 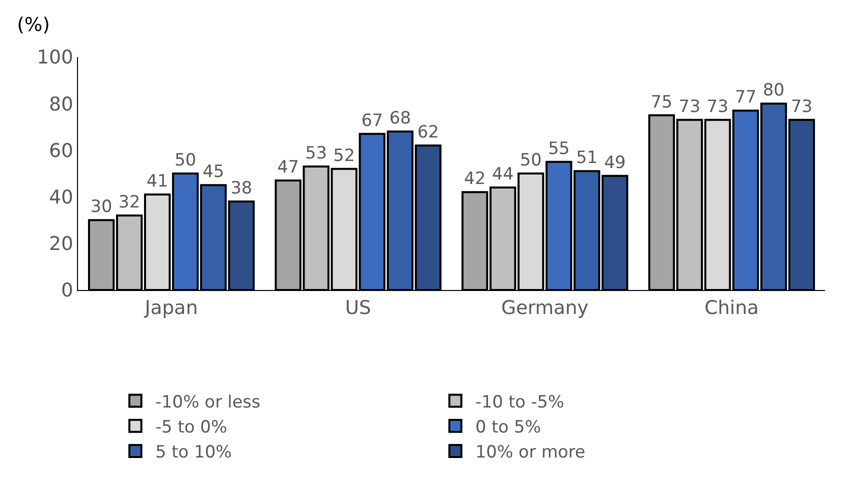 I want to click on data-label: 67, so click(x=372, y=120).